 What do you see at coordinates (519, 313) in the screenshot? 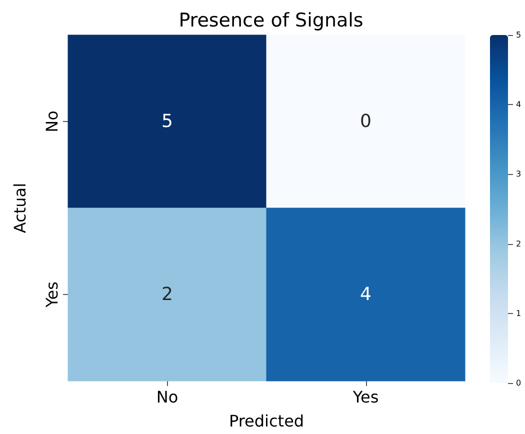
I see `color-bar-label: 1` at bounding box center [519, 313].